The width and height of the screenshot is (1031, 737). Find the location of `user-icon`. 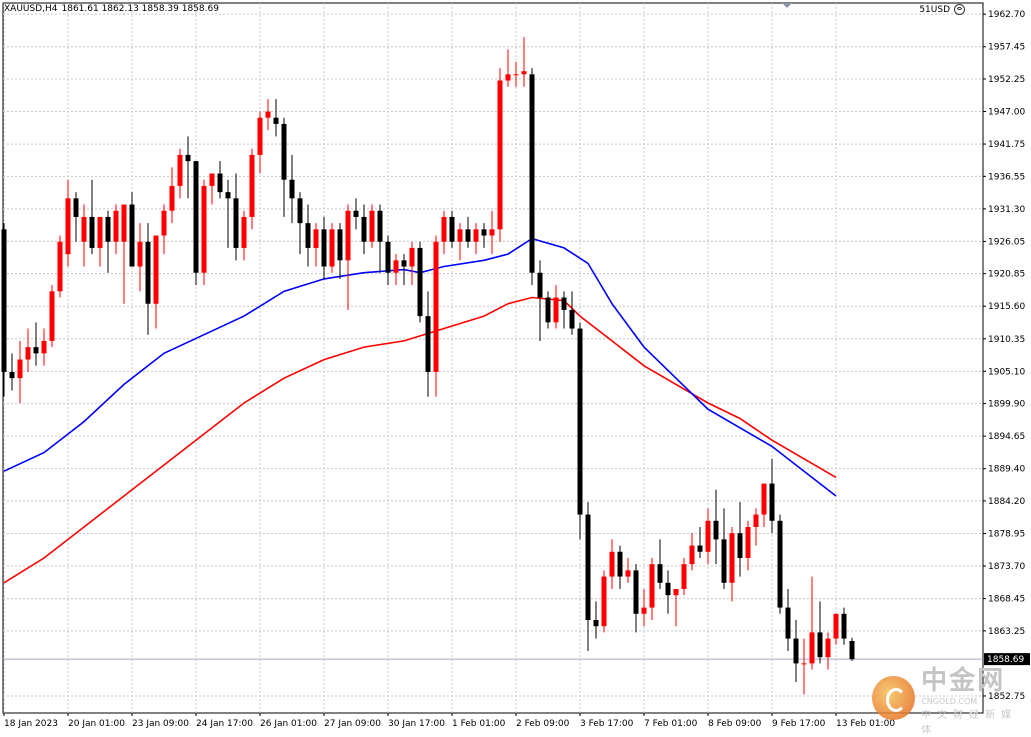

user-icon is located at coordinates (959, 9).